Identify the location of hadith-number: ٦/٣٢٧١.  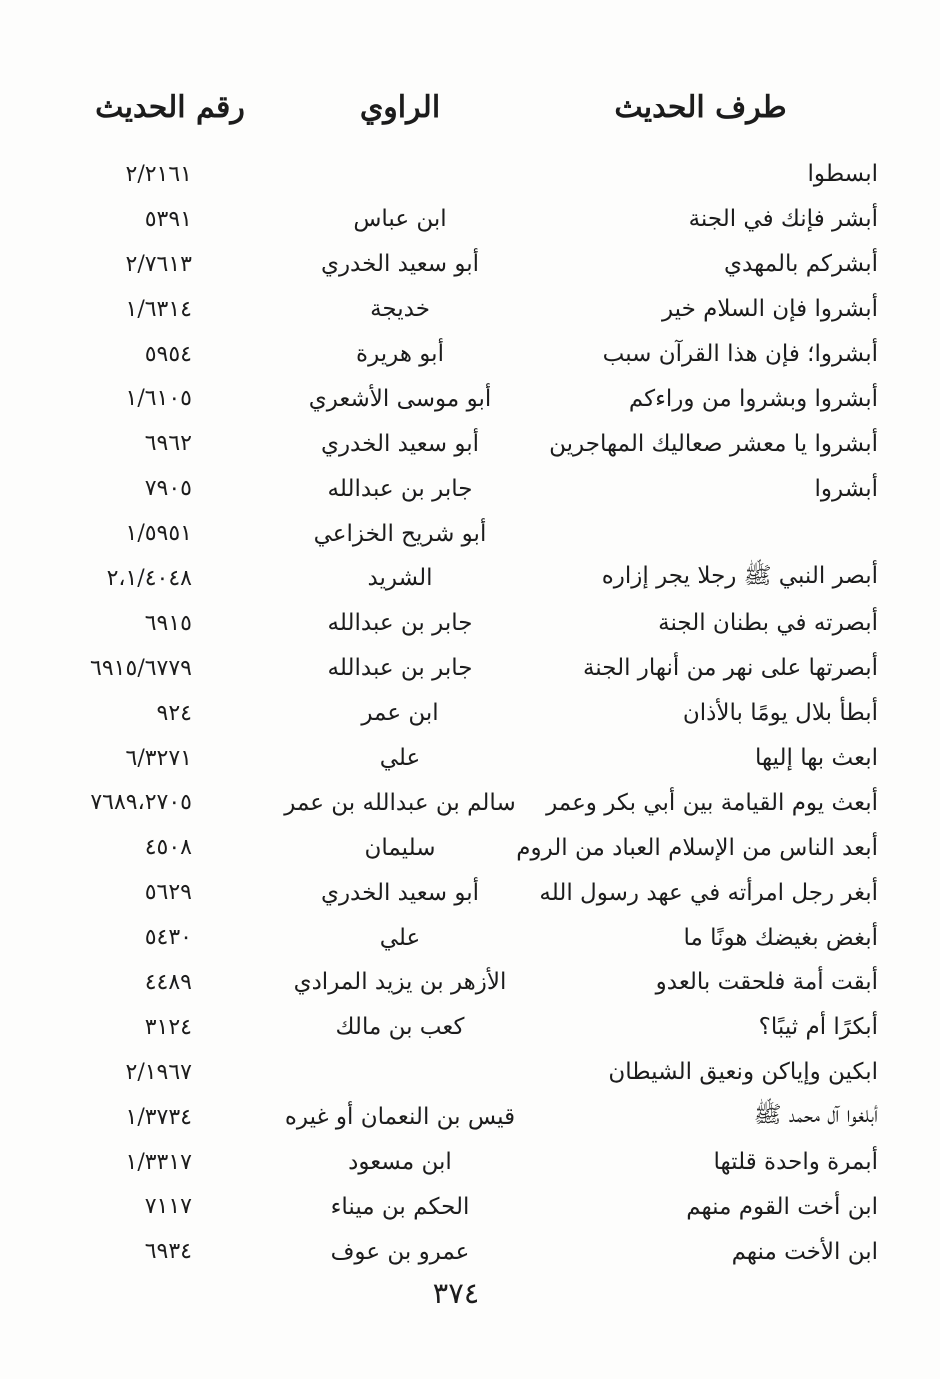
(159, 758).